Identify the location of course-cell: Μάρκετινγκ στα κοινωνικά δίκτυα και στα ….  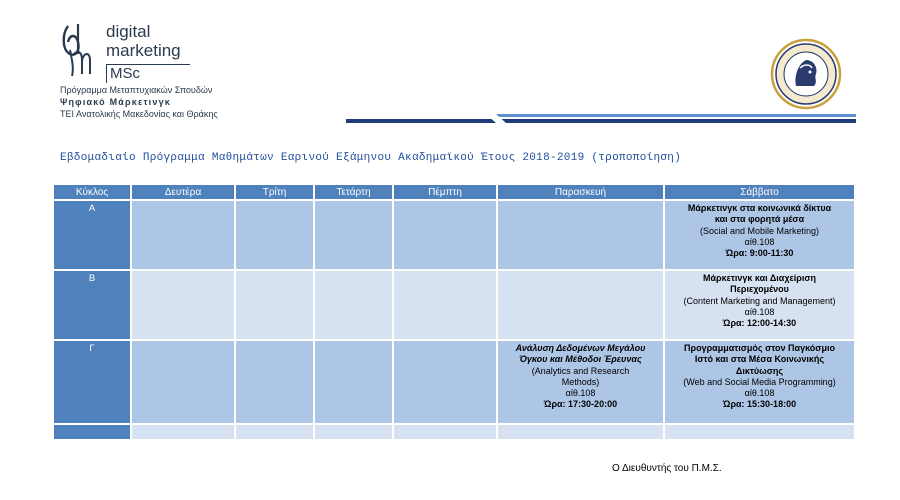
(759, 235).